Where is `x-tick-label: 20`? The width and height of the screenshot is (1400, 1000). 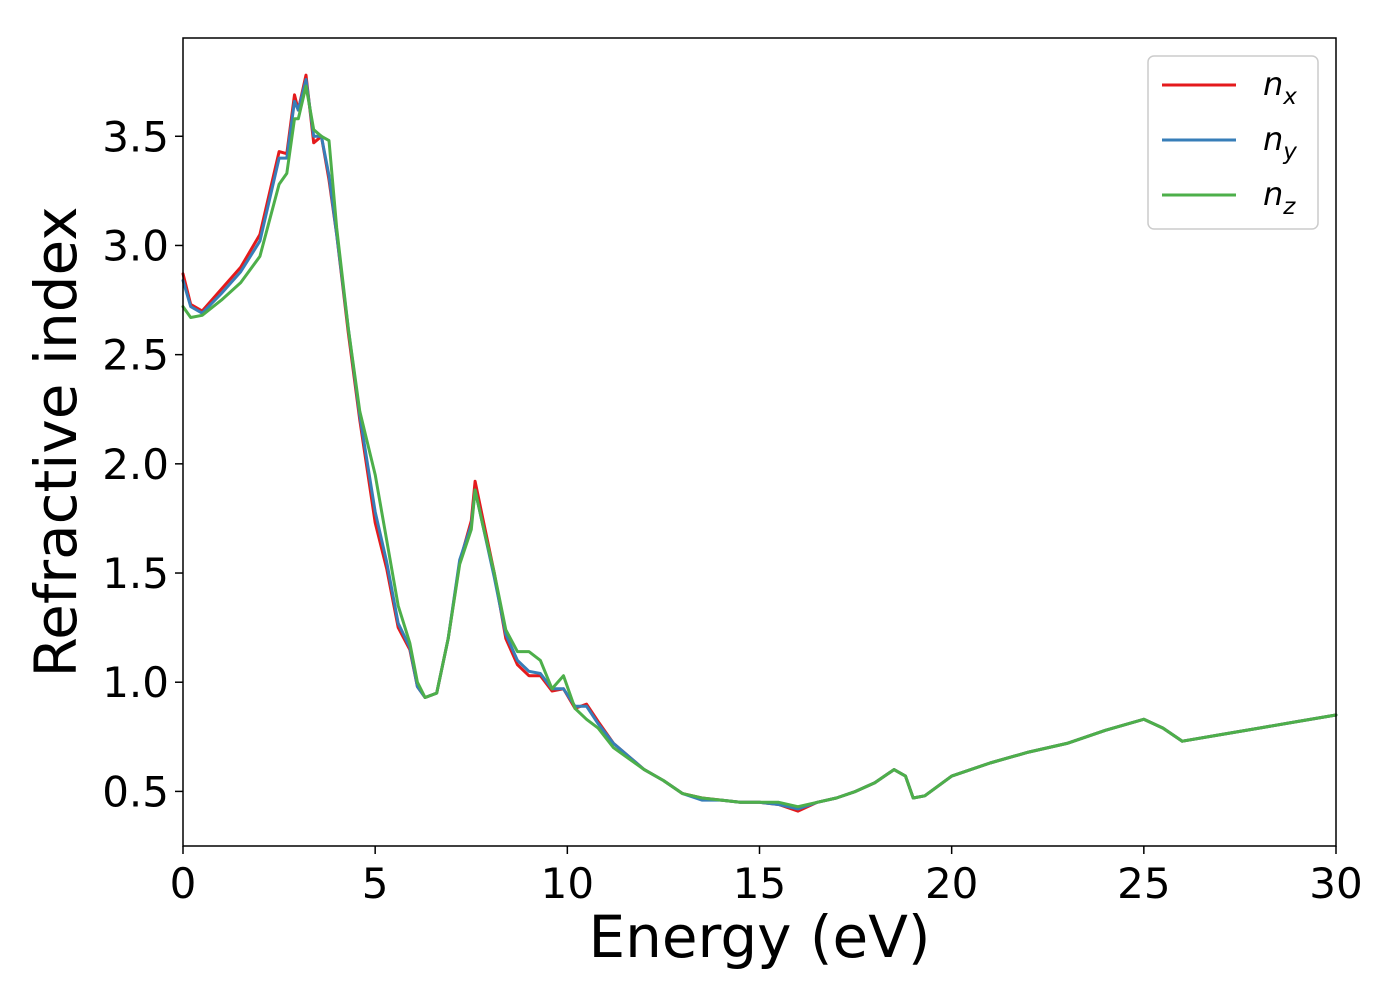 x-tick-label: 20 is located at coordinates (951, 883).